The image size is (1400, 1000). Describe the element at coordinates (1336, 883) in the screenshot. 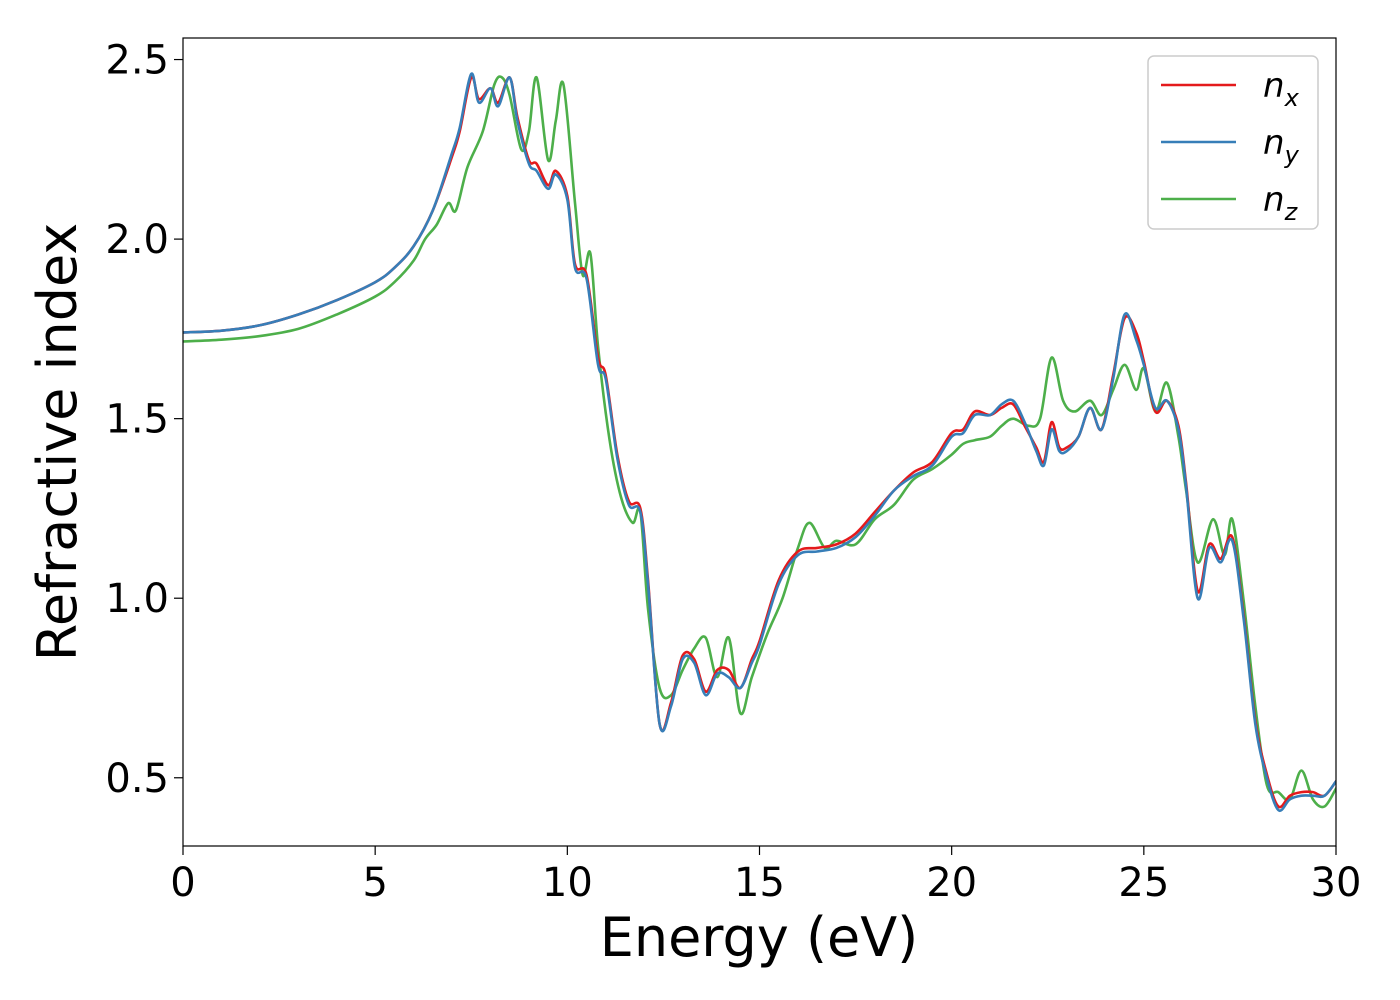

I see `x-tick-label: 30` at that location.